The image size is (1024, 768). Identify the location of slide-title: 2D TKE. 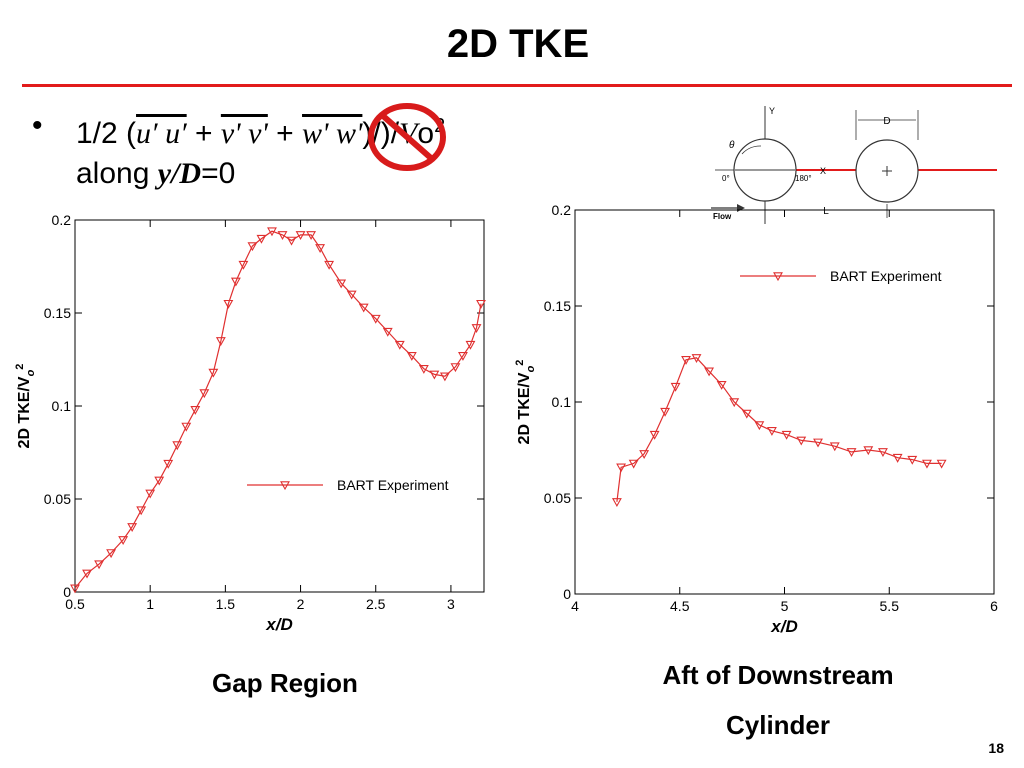
(518, 44).